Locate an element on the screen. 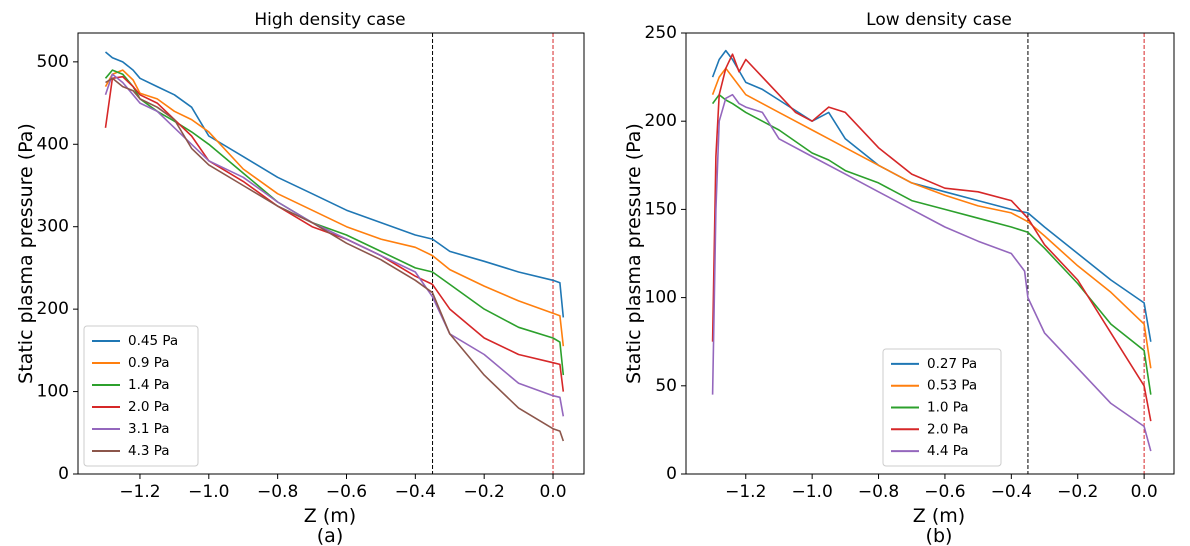  y-tick-label: 400 is located at coordinates (53, 144).